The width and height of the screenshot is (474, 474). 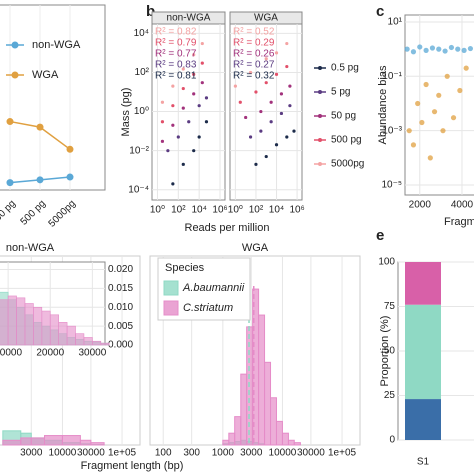 What do you see at coordinates (139, 150) in the screenshot?
I see `y-tick-label: 10⁻²` at bounding box center [139, 150].